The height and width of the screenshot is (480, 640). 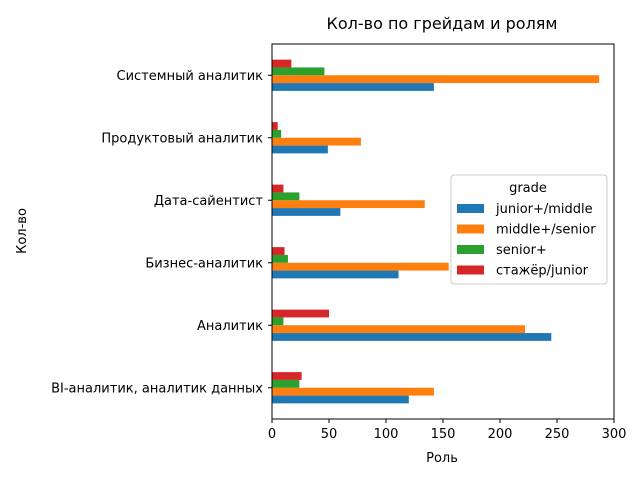 I want to click on legend-entry: junior+/middle, so click(x=544, y=209).